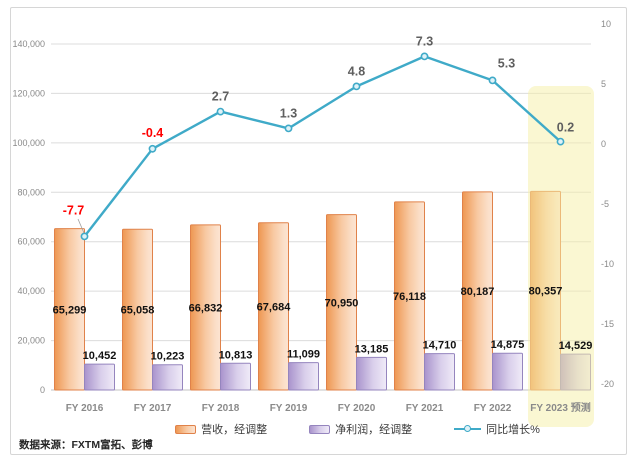  I want to click on profit-bar-label: 10,813, so click(236, 355).